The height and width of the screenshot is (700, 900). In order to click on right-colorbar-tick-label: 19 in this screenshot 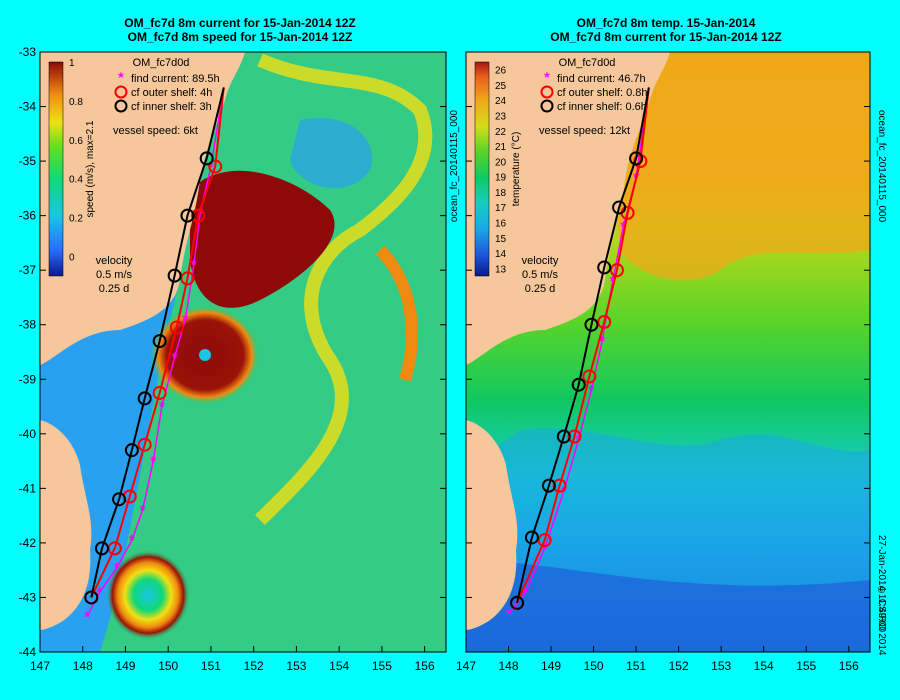, I will do `click(501, 178)`.